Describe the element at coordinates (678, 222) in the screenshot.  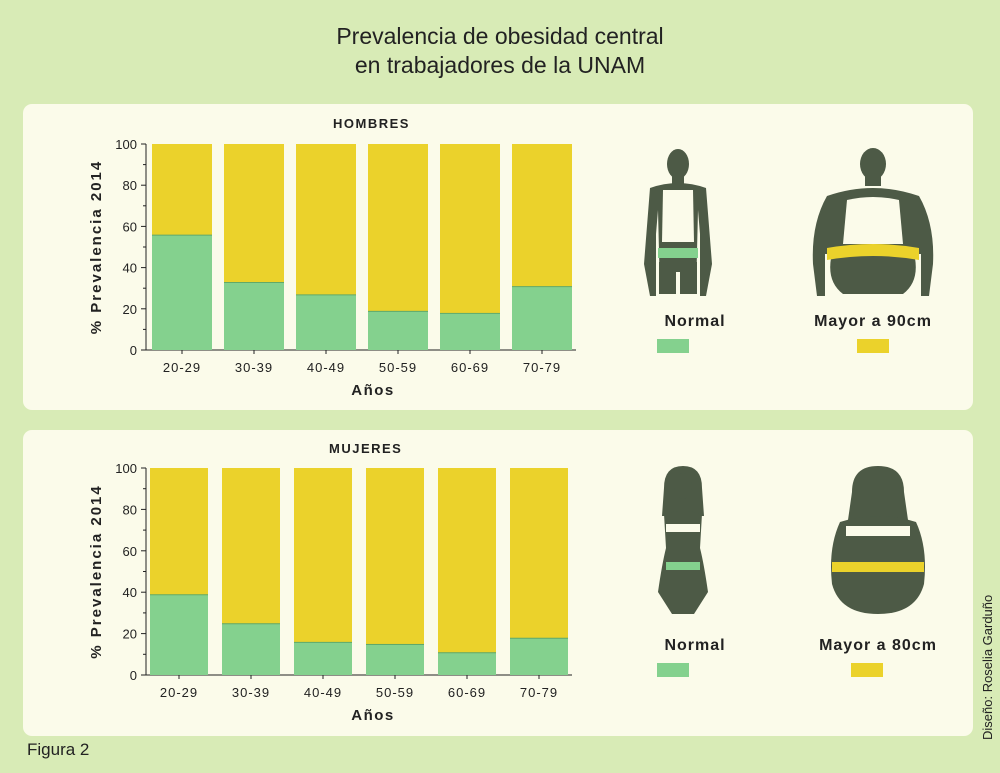
I see `normal-man-icon` at that location.